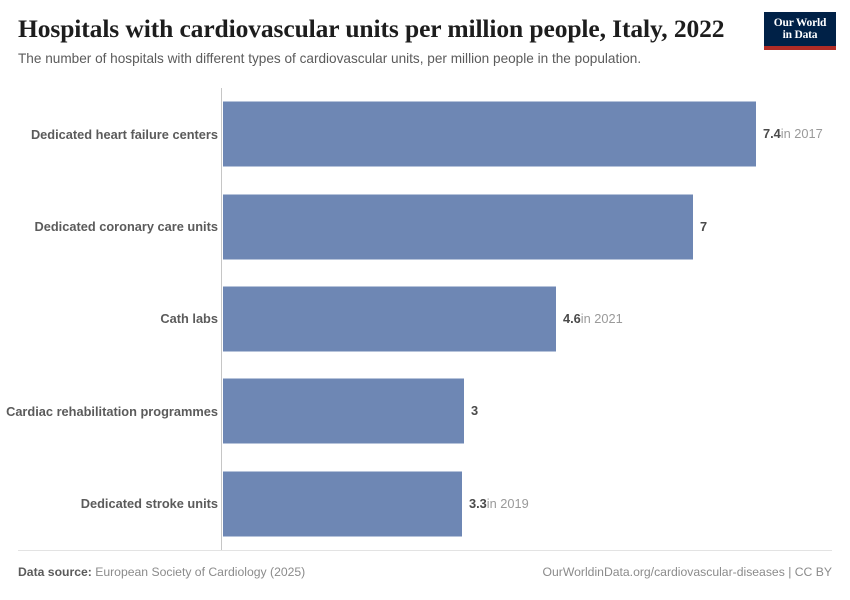 This screenshot has height=600, width=850. What do you see at coordinates (124, 134) in the screenshot?
I see `bar-category-label: Dedicated heart failure centers` at bounding box center [124, 134].